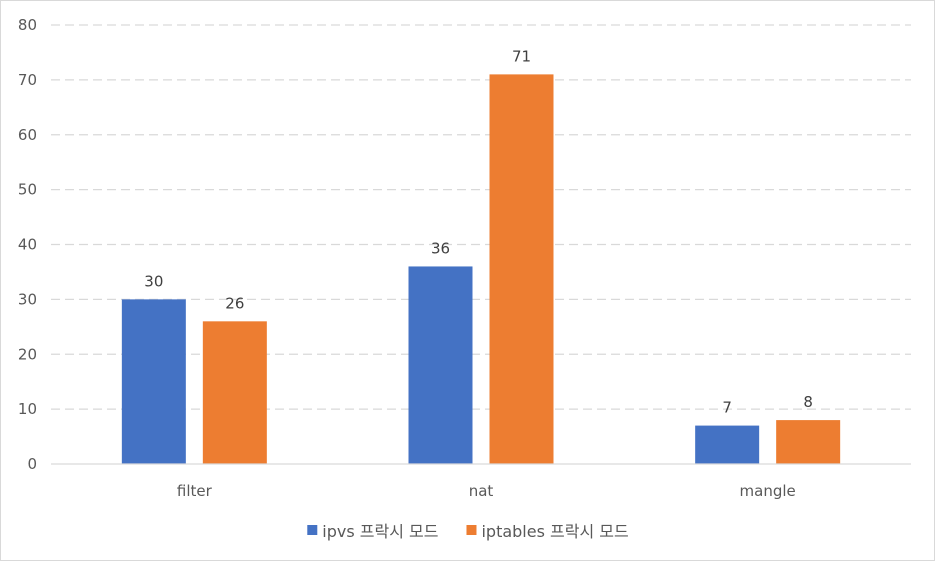 Image resolution: width=935 pixels, height=562 pixels. I want to click on y-tick-label: 20, so click(27, 354).